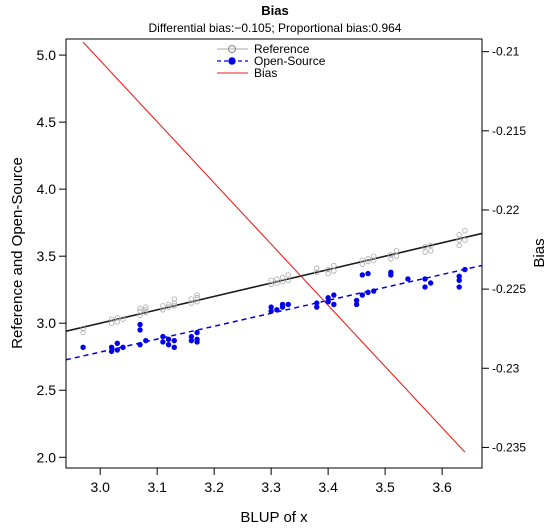 Image resolution: width=550 pixels, height=531 pixels. I want to click on y-axis-left: 2.0 2.5 3.0 3.5 4.0 4.5 5.0, so click(51, 256).